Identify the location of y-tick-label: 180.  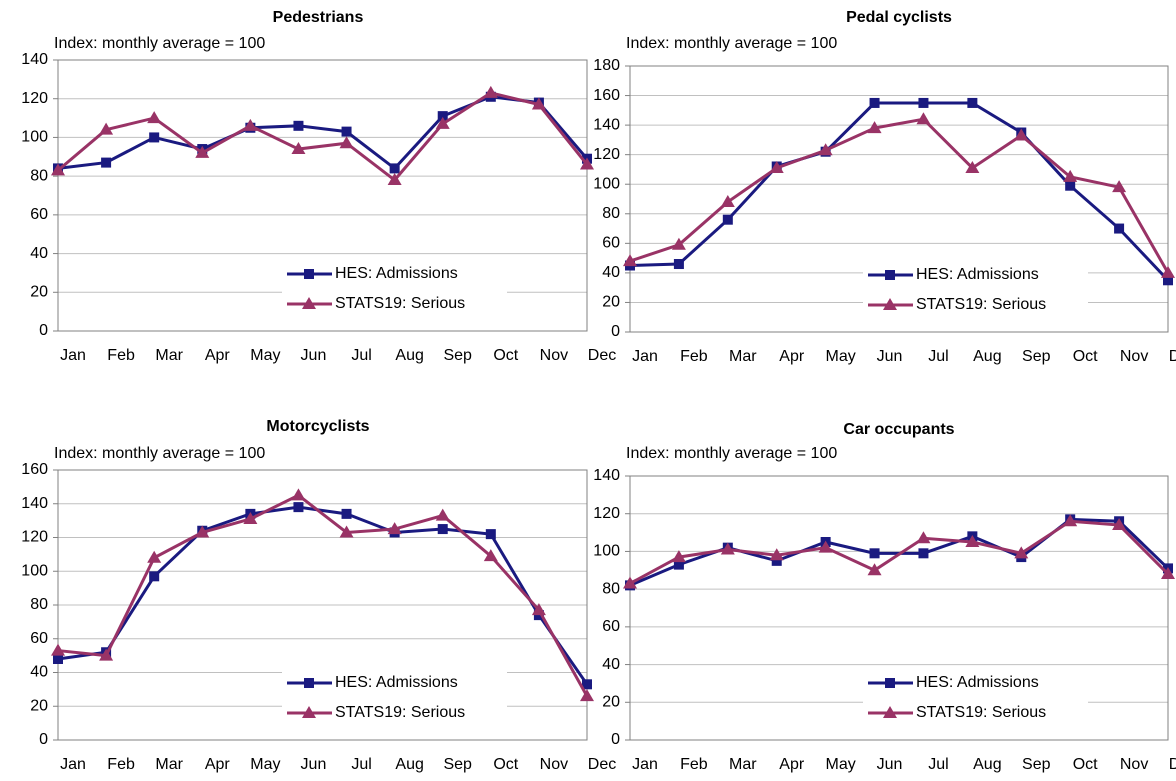
(606, 65).